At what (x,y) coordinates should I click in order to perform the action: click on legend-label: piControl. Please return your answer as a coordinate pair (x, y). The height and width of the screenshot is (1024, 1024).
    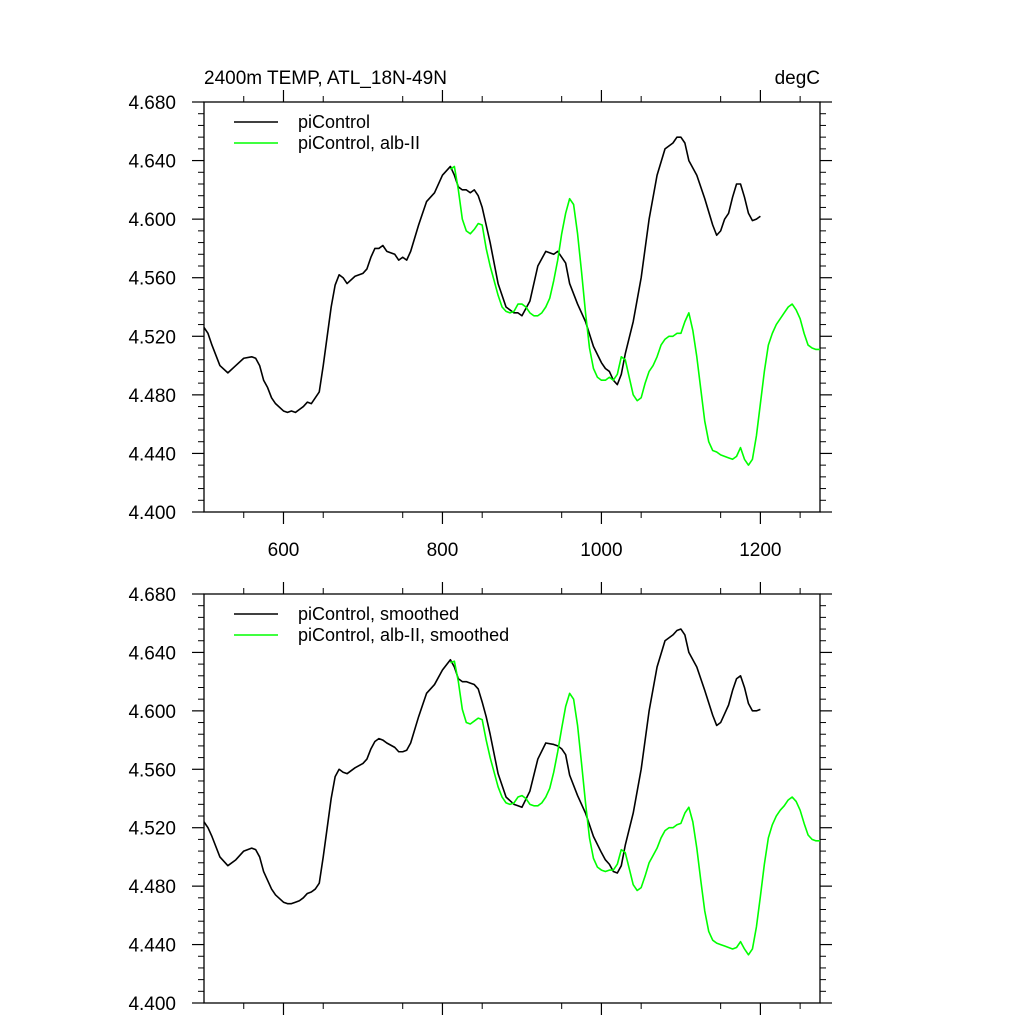
    Looking at the image, I should click on (334, 122).